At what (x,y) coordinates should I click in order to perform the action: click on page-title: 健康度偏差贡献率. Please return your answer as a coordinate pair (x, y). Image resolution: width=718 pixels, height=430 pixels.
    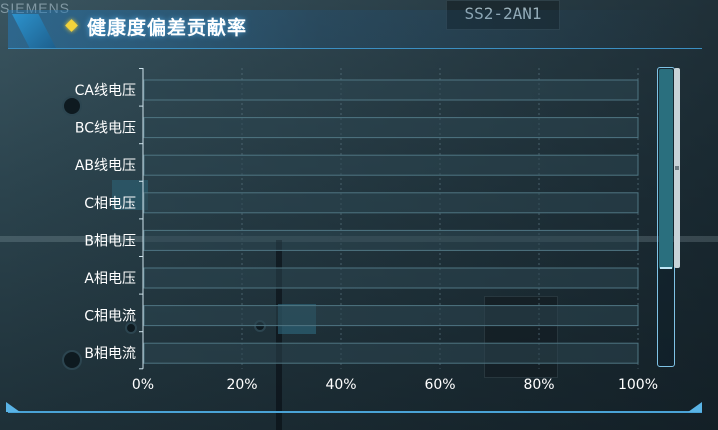
    Looking at the image, I should click on (167, 28).